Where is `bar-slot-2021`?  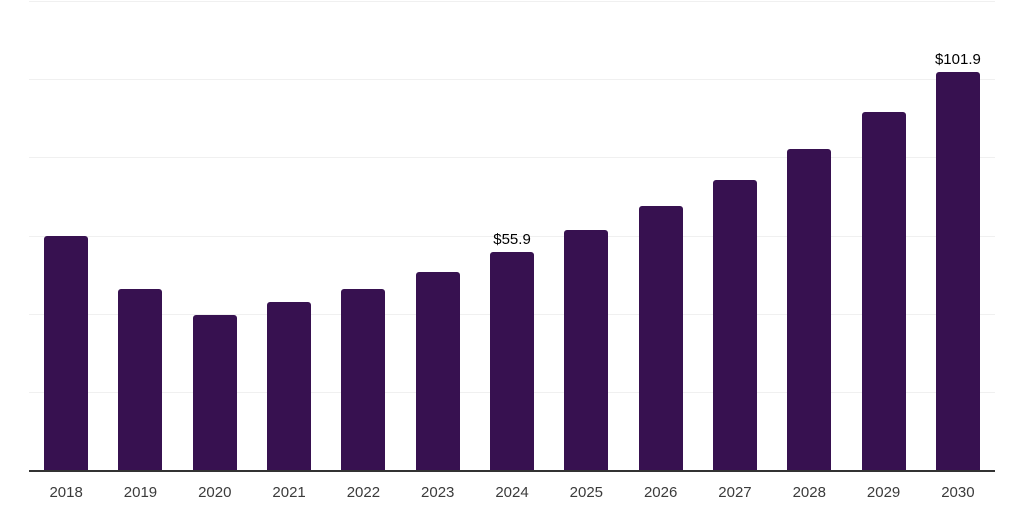
bar-slot-2021 is located at coordinates (289, 235).